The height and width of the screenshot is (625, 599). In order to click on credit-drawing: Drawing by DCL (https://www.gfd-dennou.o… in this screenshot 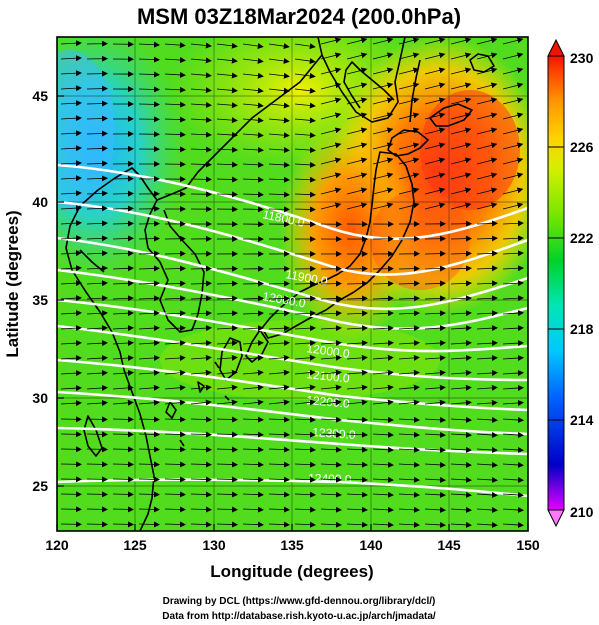, I will do `click(299, 601)`.